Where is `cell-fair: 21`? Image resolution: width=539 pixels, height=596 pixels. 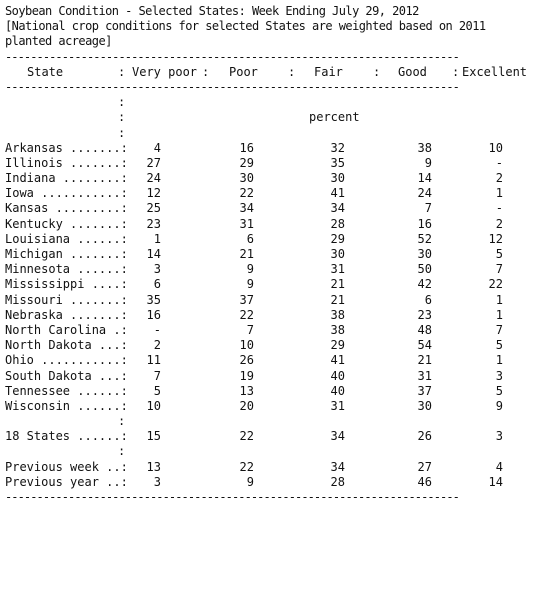 cell-fair: 21 is located at coordinates (337, 299).